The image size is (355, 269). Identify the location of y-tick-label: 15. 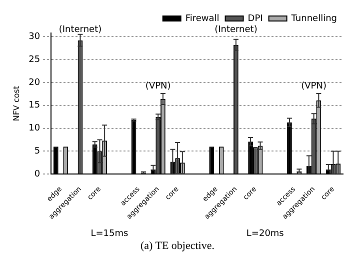
(34, 105).